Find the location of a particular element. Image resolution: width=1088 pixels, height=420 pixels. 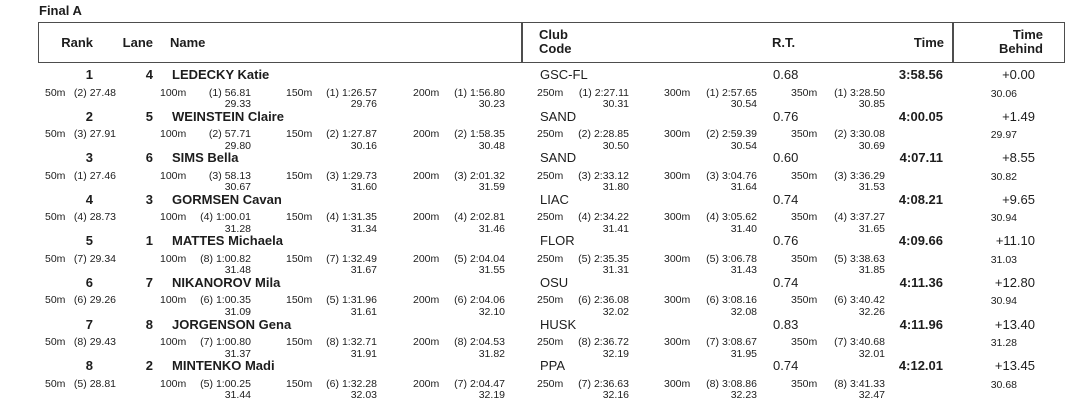

split-cell: 150m (4) 1:31.35 31.34 is located at coordinates (331, 223).